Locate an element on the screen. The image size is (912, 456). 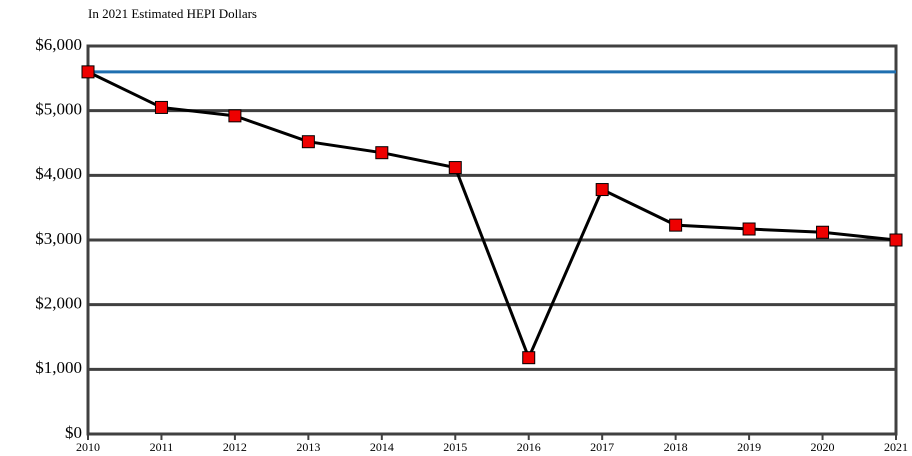
x-tick-label: 2018 is located at coordinates (676, 447).